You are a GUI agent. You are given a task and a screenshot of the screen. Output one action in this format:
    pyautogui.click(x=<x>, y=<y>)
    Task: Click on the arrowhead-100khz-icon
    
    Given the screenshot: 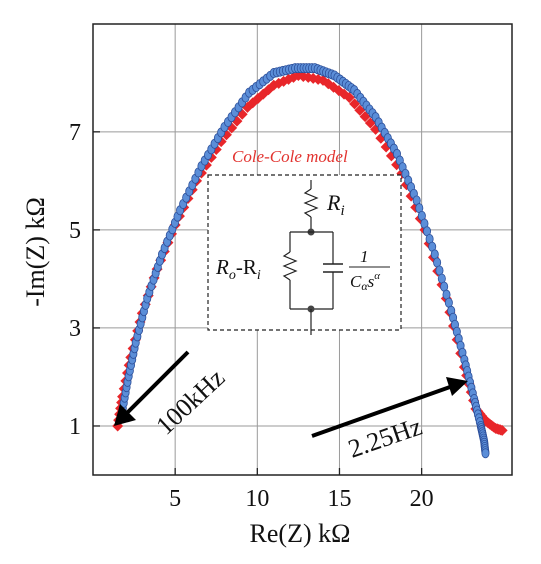 What is the action you would take?
    pyautogui.click(x=125, y=415)
    